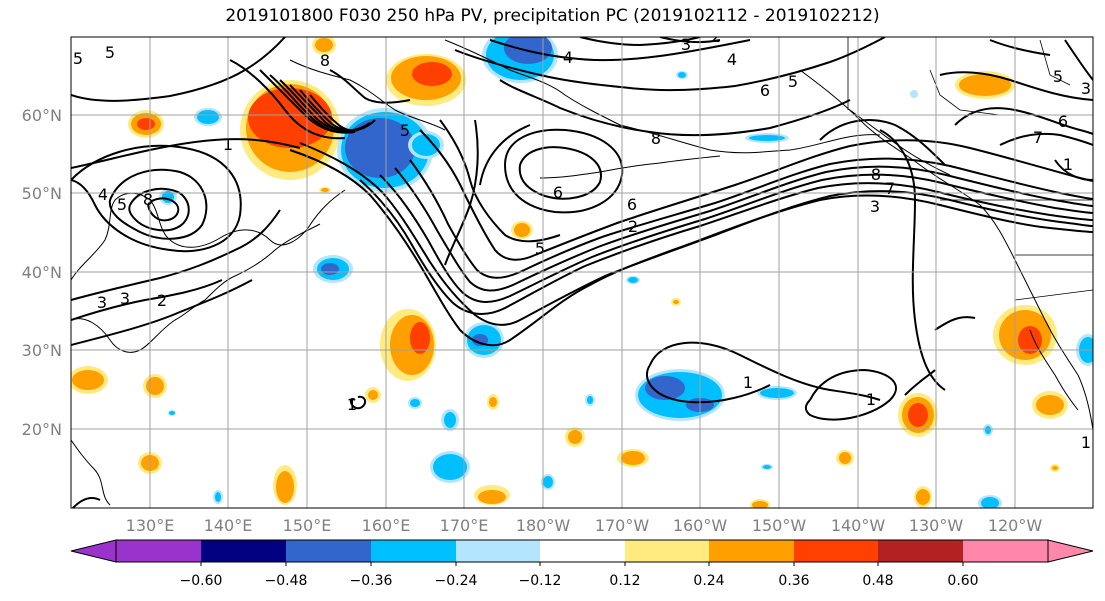 This screenshot has height=601, width=1105. Describe the element at coordinates (858, 525) in the screenshot. I see `lon-label: 140°W` at that location.